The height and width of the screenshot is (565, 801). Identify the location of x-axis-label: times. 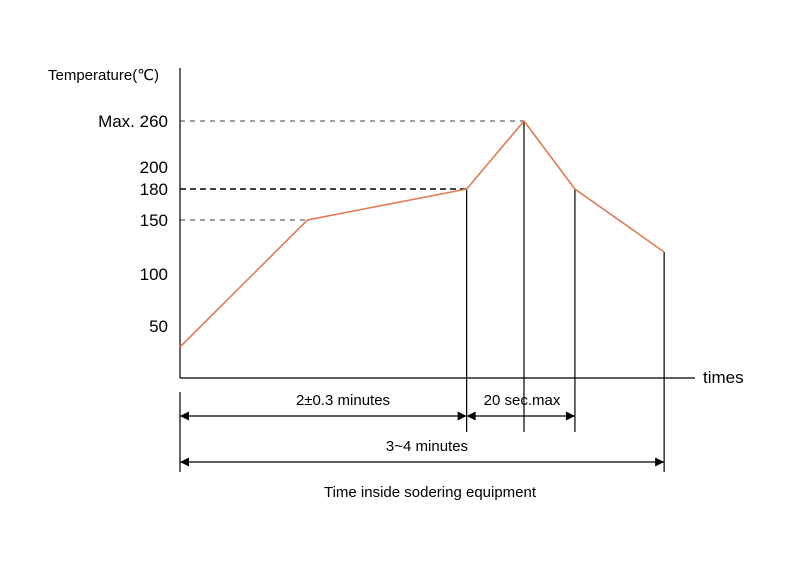
(723, 377).